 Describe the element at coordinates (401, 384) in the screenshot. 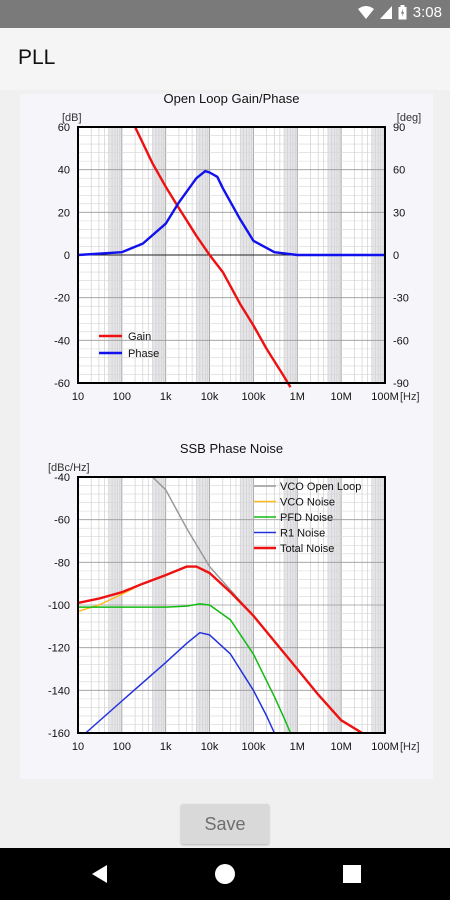

I see `y2-tick-label: -90` at that location.